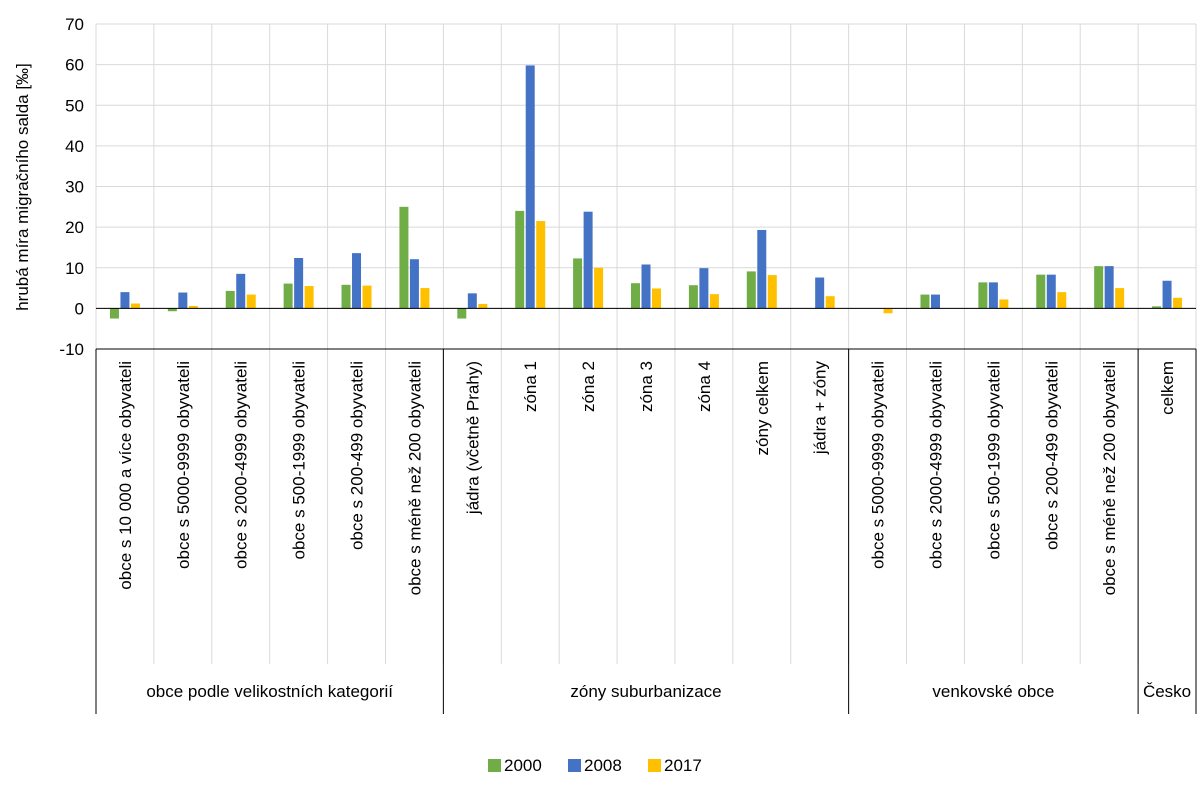 This screenshot has width=1201, height=796. Describe the element at coordinates (603, 765) in the screenshot. I see `legend-label: 2008` at that location.